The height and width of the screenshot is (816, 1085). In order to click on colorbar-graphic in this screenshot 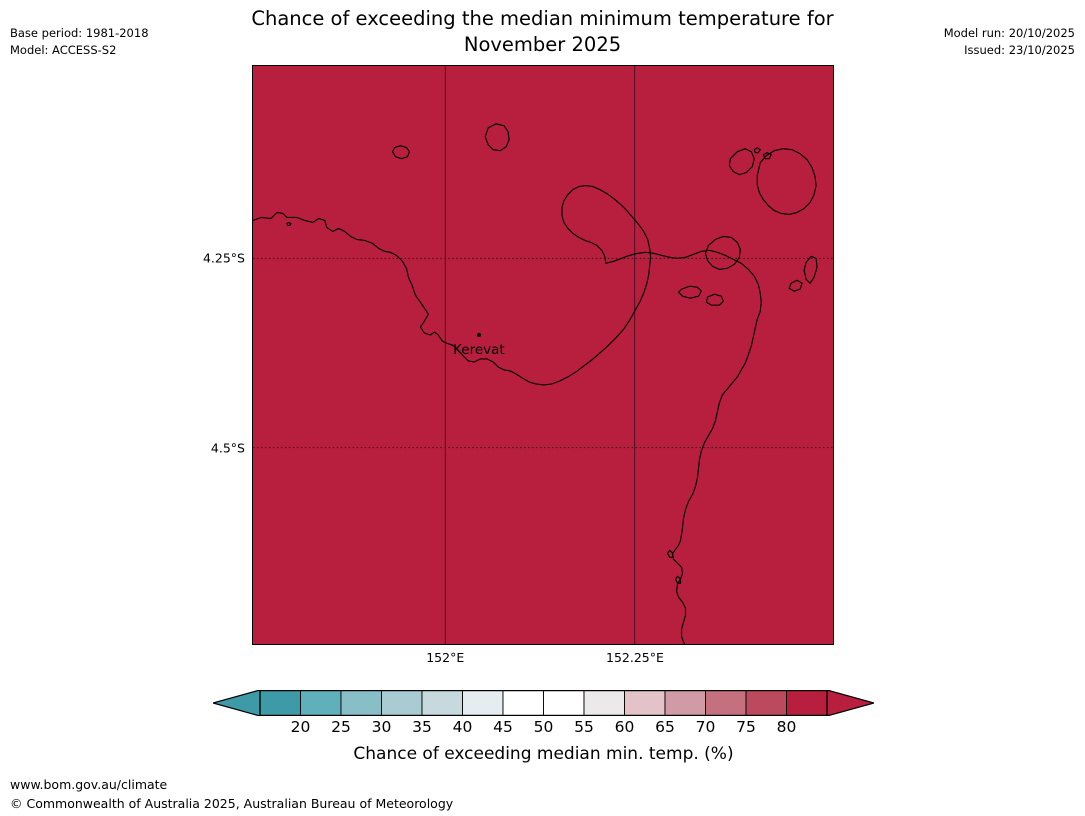, I will do `click(543, 703)`.